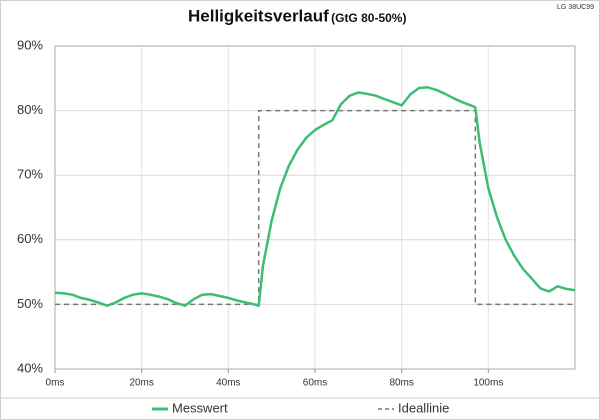 This screenshot has width=600, height=420. I want to click on x-tick-label: 40ms, so click(228, 383).